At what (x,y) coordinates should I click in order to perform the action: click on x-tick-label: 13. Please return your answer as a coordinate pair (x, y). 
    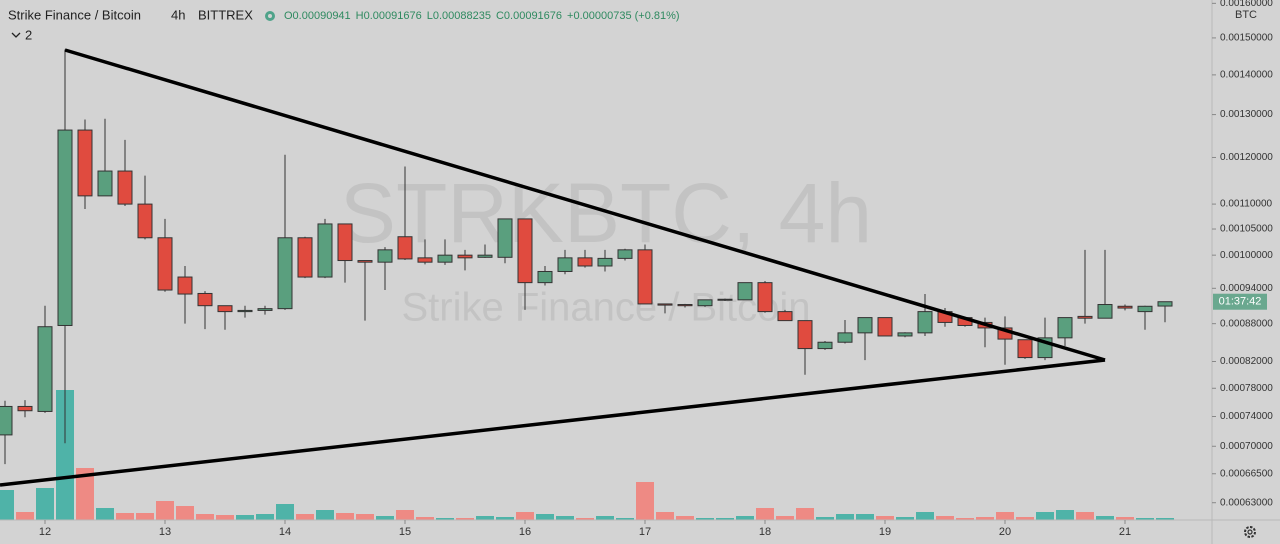
    Looking at the image, I should click on (165, 532).